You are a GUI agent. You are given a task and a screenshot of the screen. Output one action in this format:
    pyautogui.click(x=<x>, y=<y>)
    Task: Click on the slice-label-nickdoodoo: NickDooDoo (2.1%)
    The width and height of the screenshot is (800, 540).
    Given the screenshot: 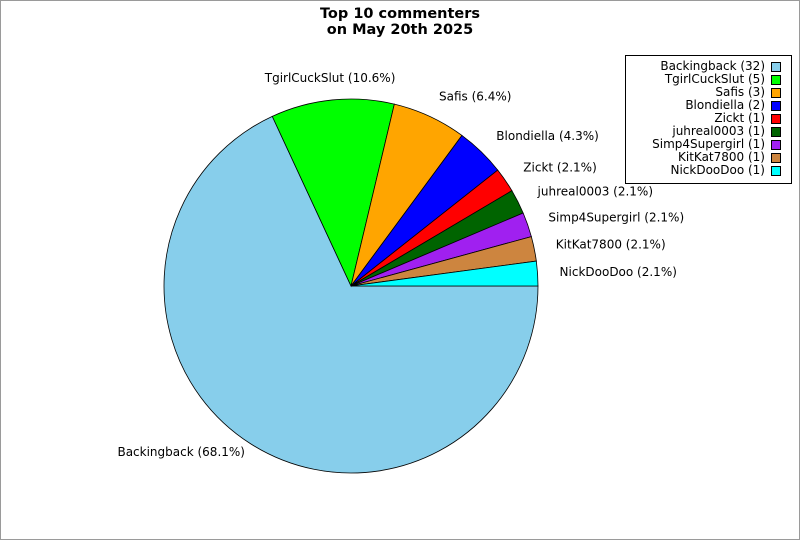 What is the action you would take?
    pyautogui.click(x=618, y=272)
    